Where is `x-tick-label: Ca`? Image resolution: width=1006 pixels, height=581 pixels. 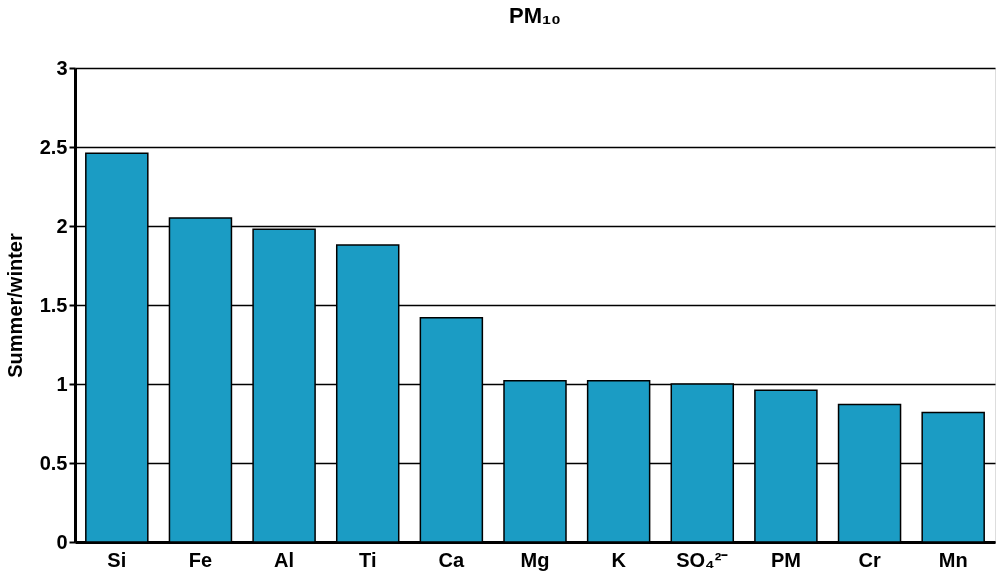 x-tick-label: Ca is located at coordinates (452, 559).